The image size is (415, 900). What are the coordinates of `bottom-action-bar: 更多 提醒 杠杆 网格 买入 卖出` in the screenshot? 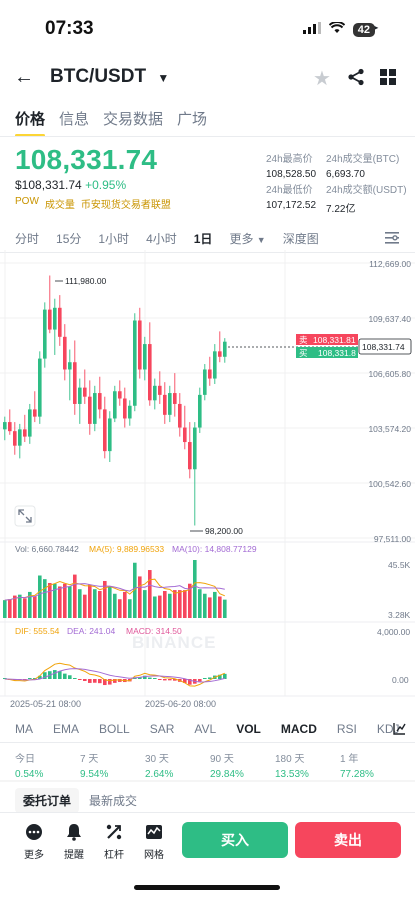 It's located at (207, 842).